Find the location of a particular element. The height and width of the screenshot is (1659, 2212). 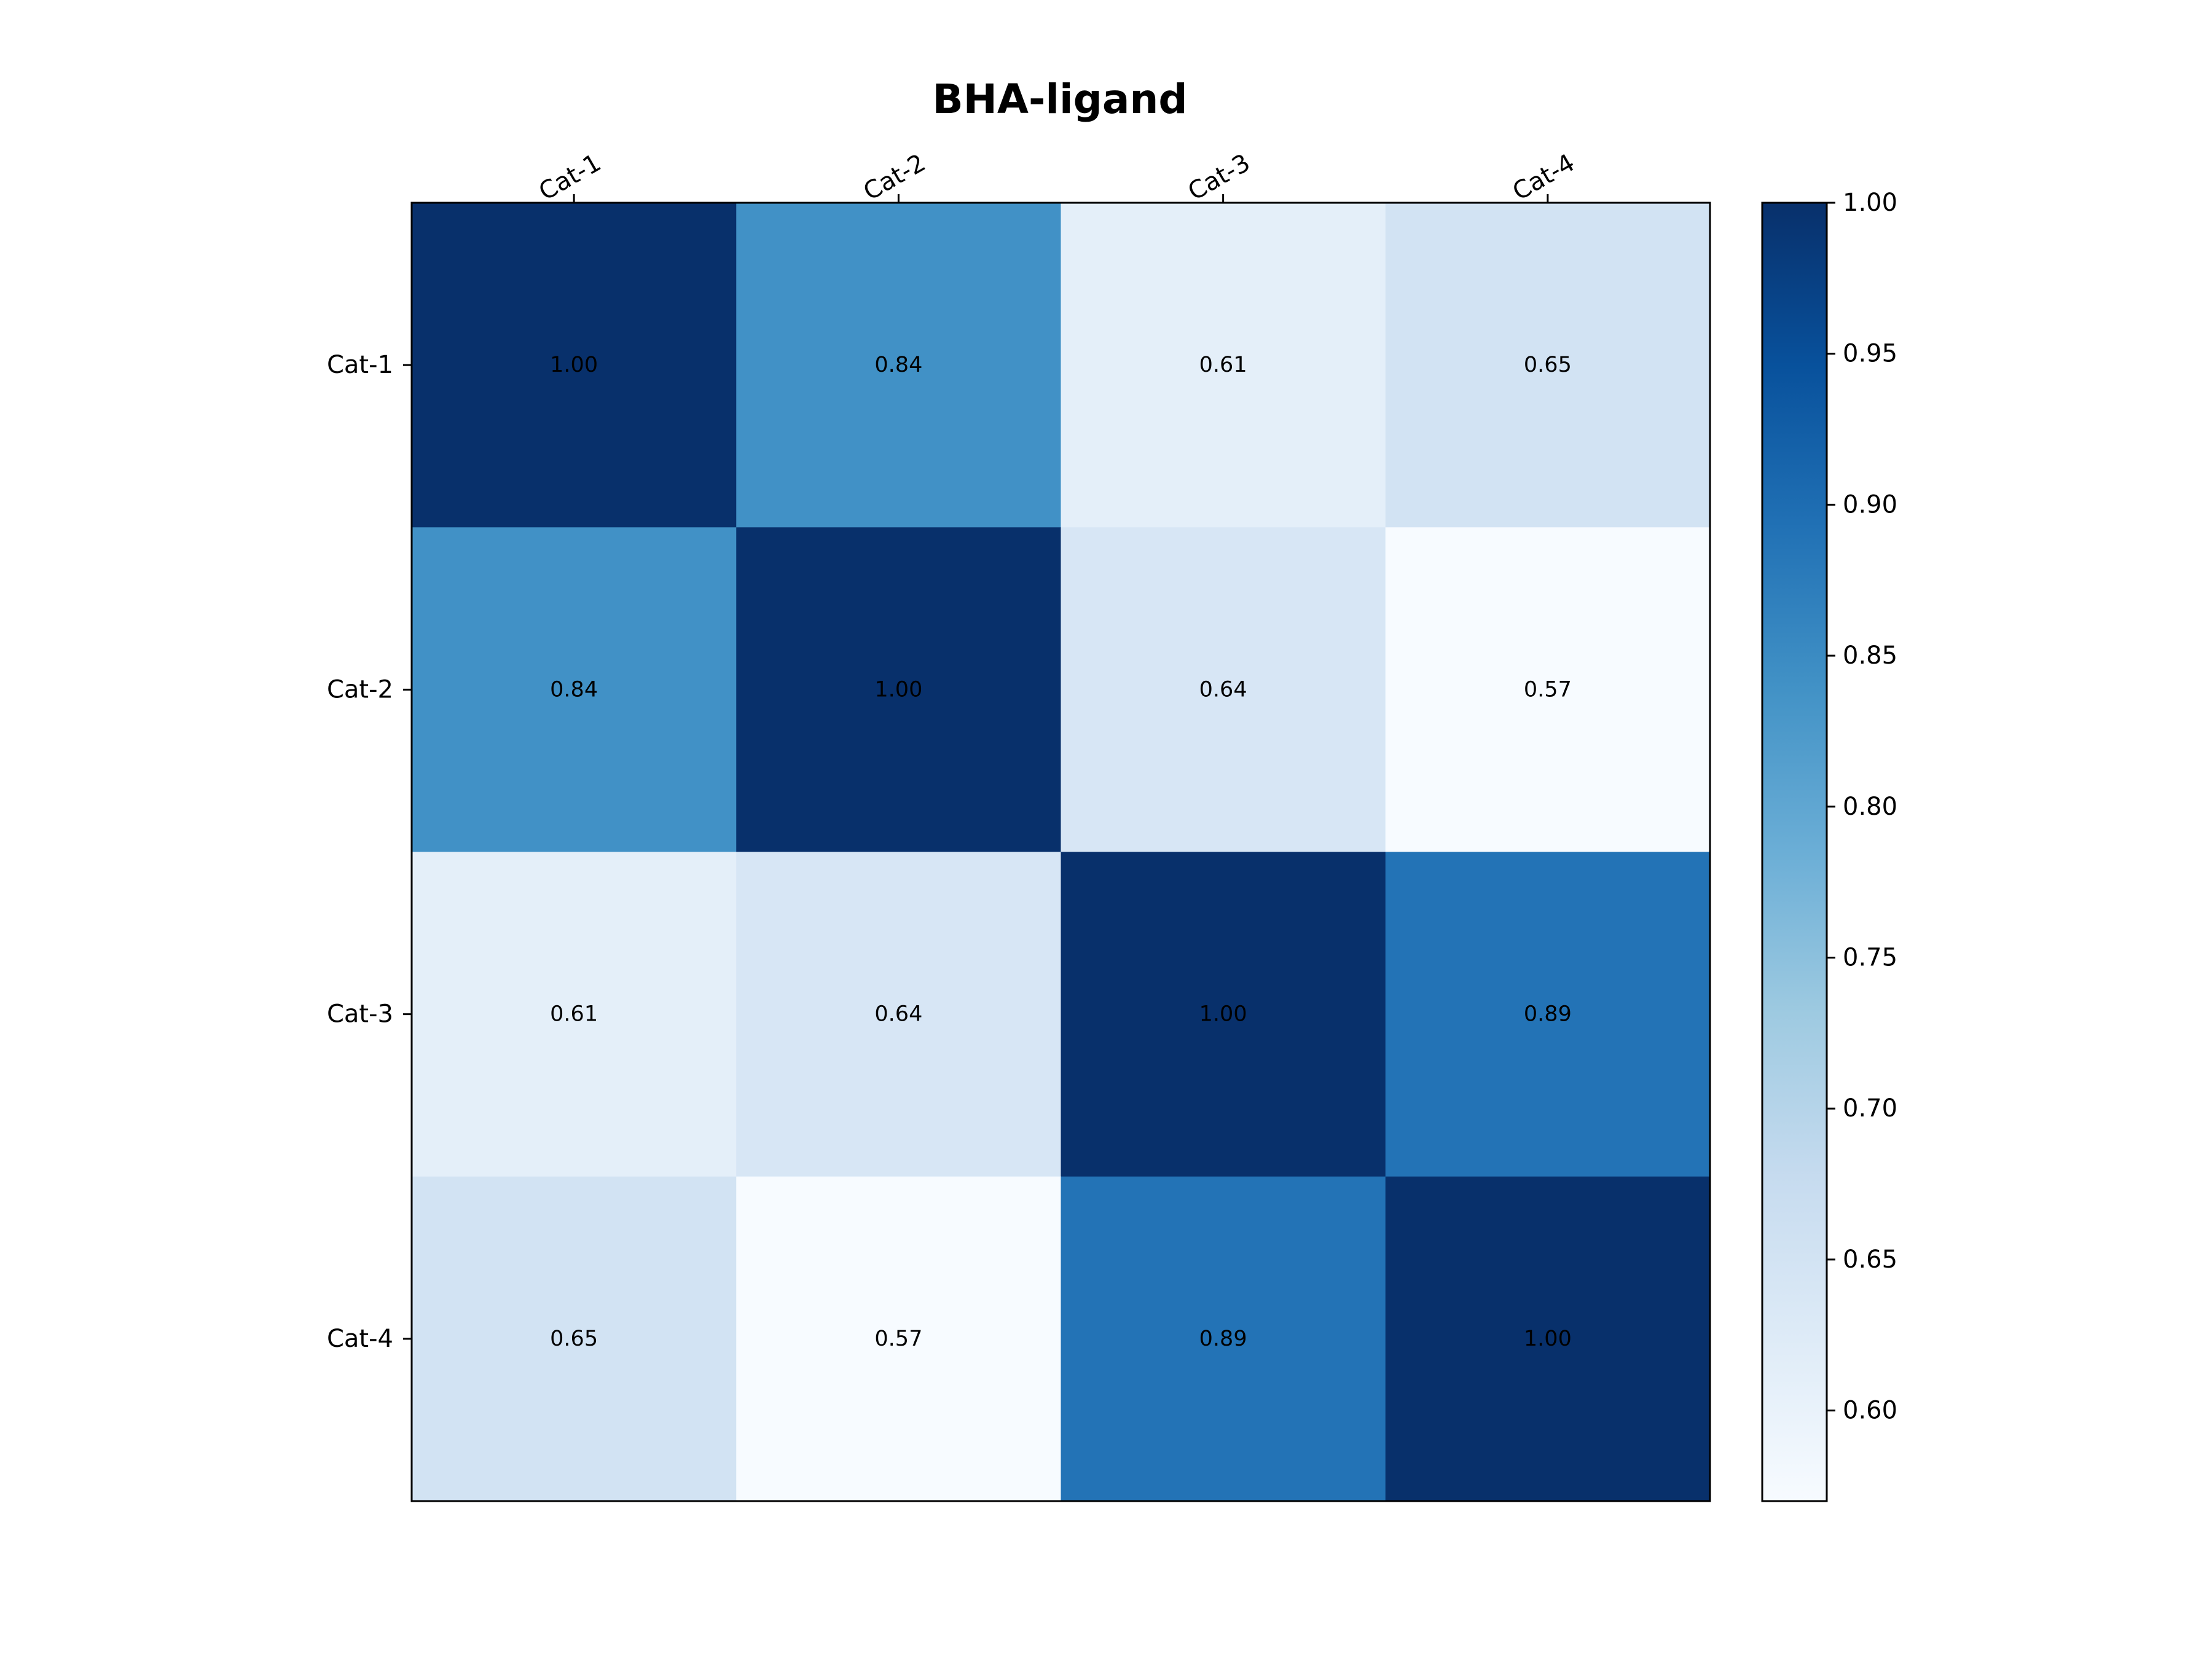

y-axis: Cat-1 Cat-2 Cat-3 Cat-4 is located at coordinates (369, 852).